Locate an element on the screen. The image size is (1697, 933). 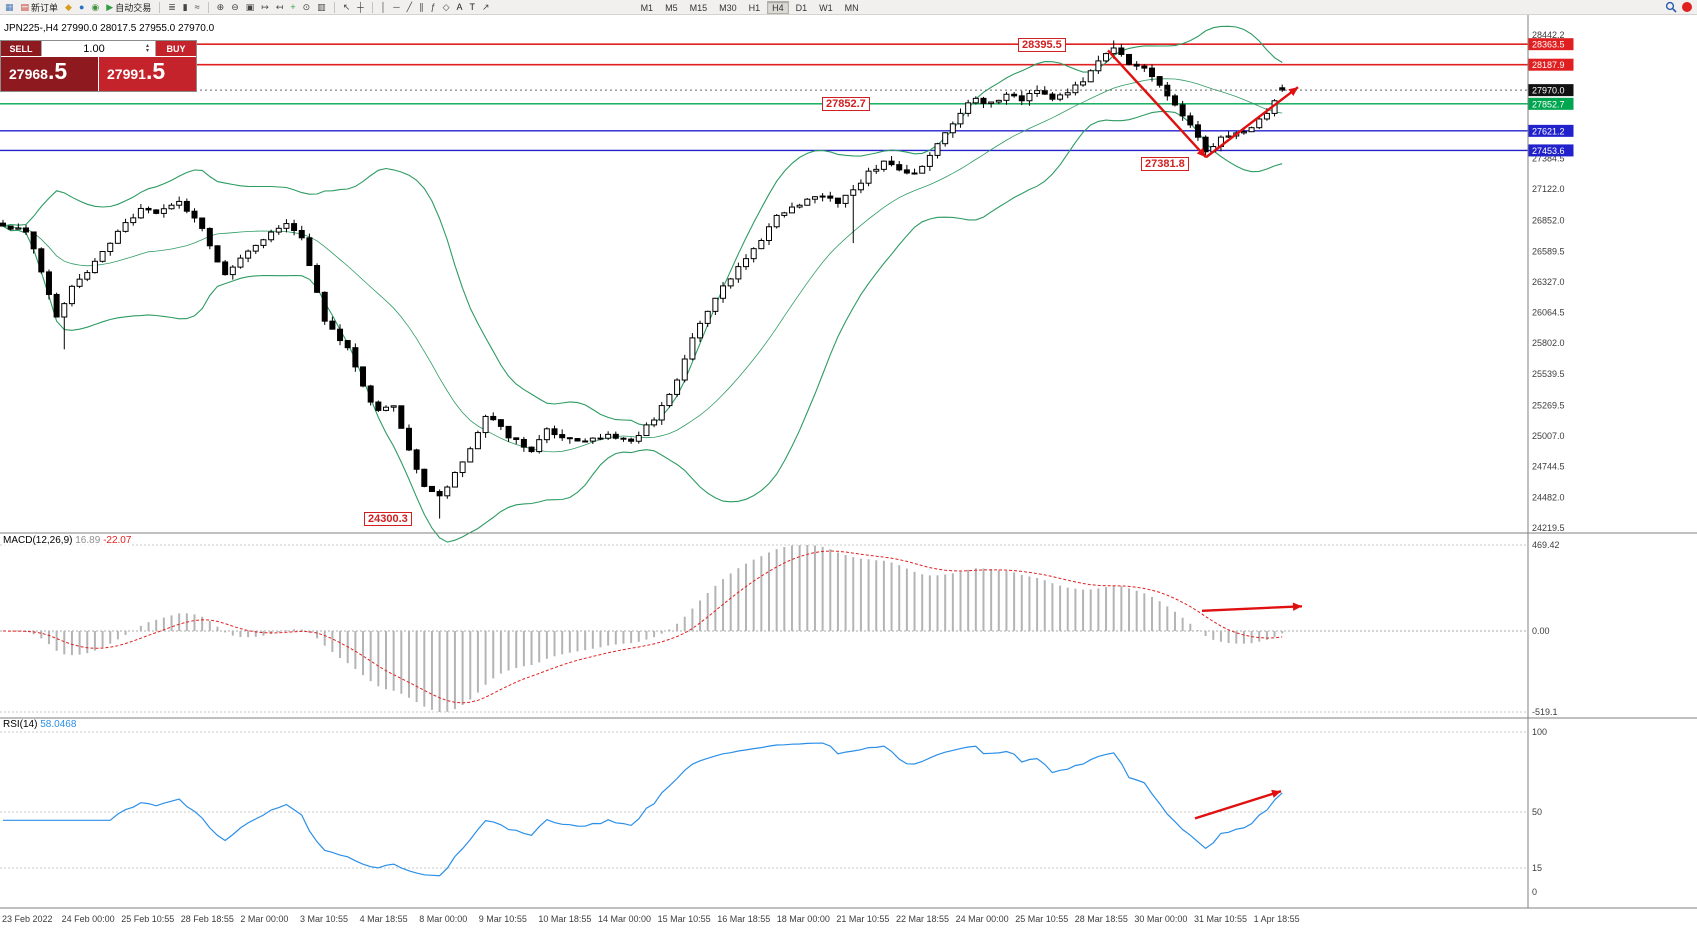
zoom-in-icon-glyph: ⊕ is located at coordinates (220, 6).